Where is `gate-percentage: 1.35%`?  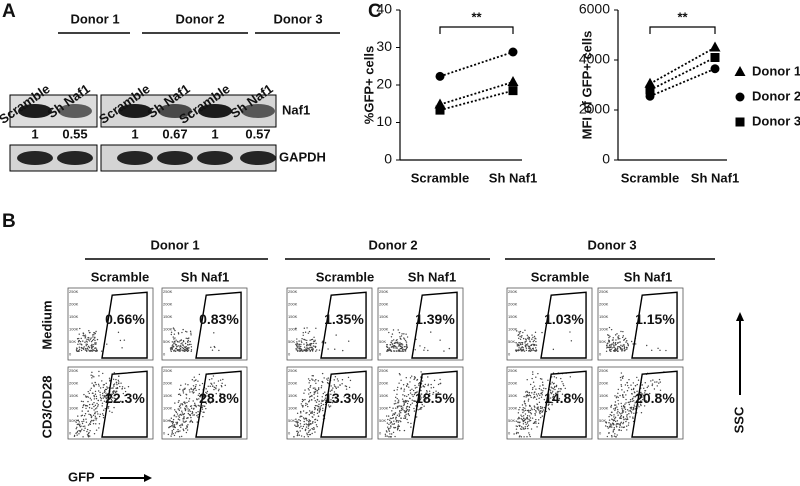 gate-percentage: 1.35% is located at coordinates (344, 319).